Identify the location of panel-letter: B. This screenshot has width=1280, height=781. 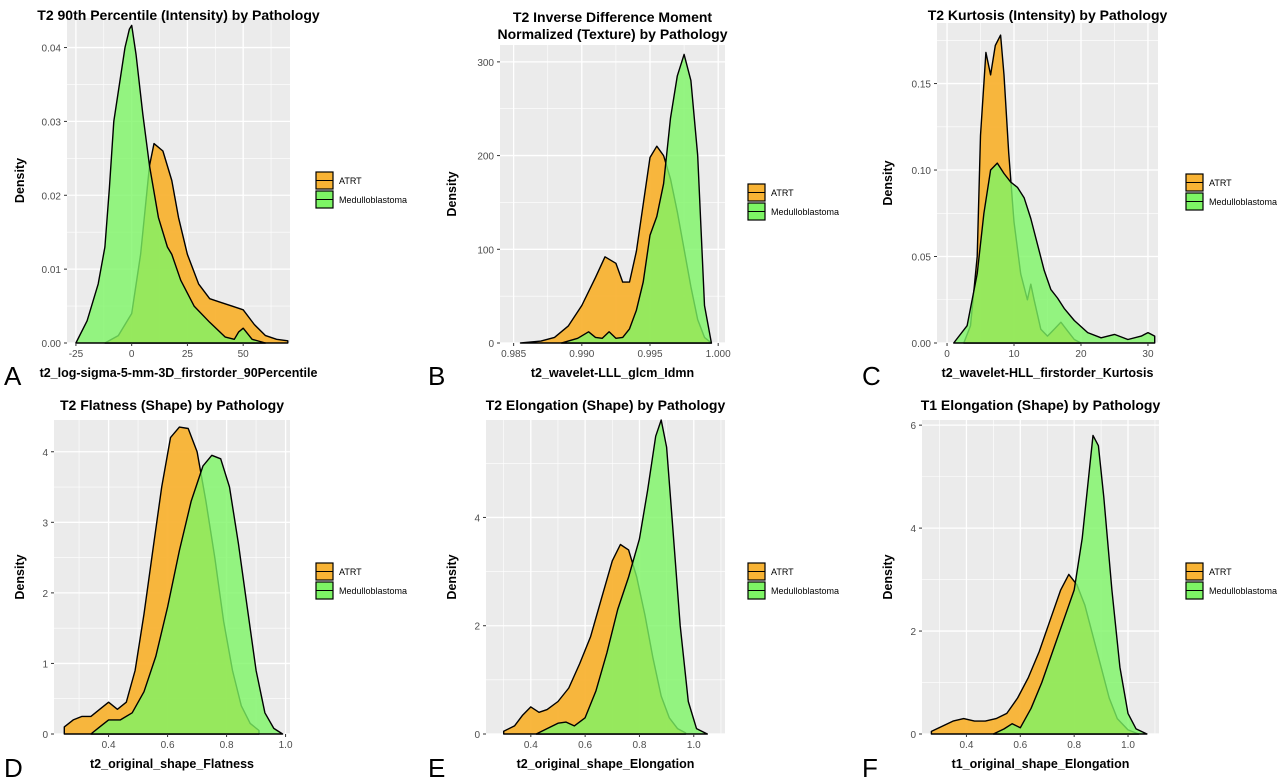
(436, 376).